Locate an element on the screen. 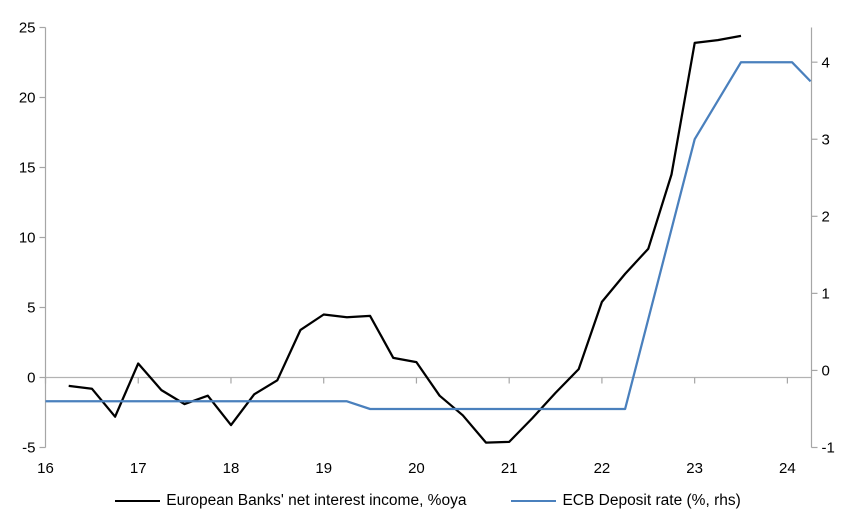 Image resolution: width=852 pixels, height=531 pixels. x-axis-tick-label: 21 is located at coordinates (509, 468).